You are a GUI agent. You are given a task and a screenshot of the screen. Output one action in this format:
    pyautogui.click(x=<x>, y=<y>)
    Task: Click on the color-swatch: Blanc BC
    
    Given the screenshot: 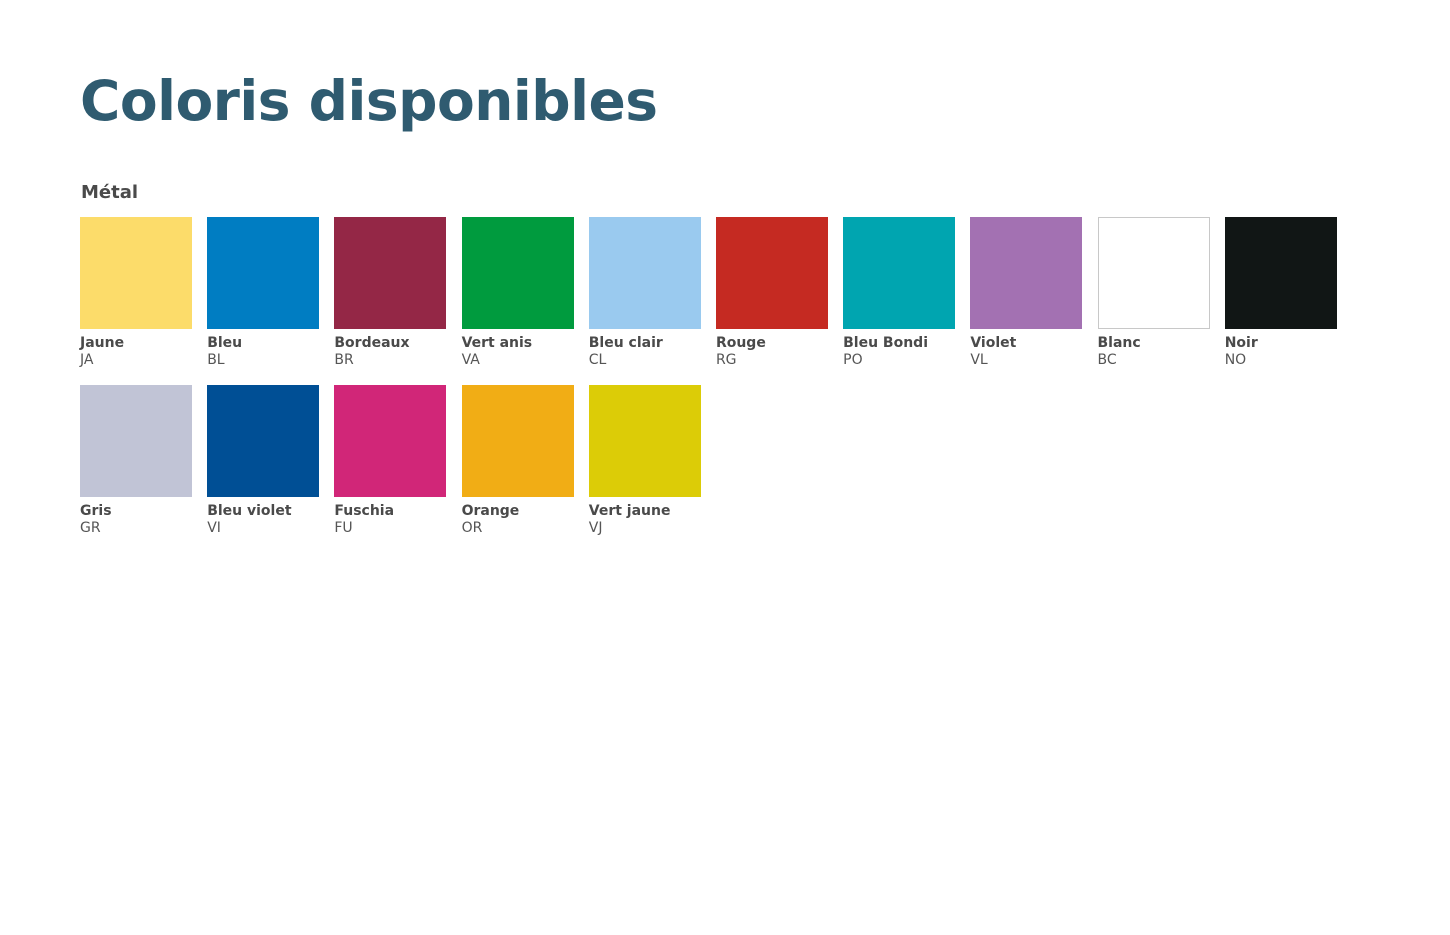 What is the action you would take?
    pyautogui.click(x=1153, y=293)
    